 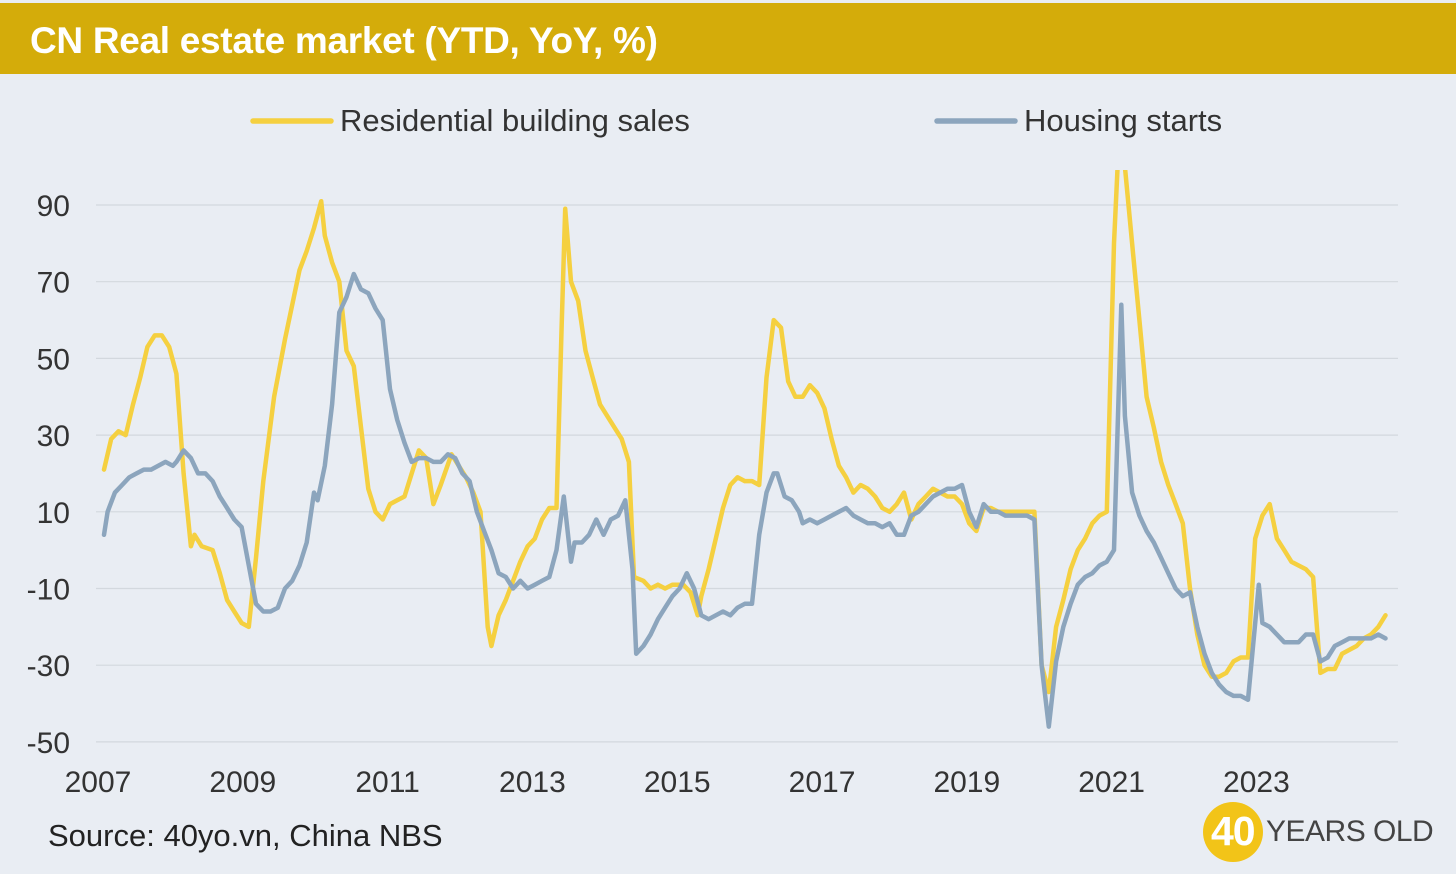 I want to click on logo-number: 40, so click(x=1233, y=831).